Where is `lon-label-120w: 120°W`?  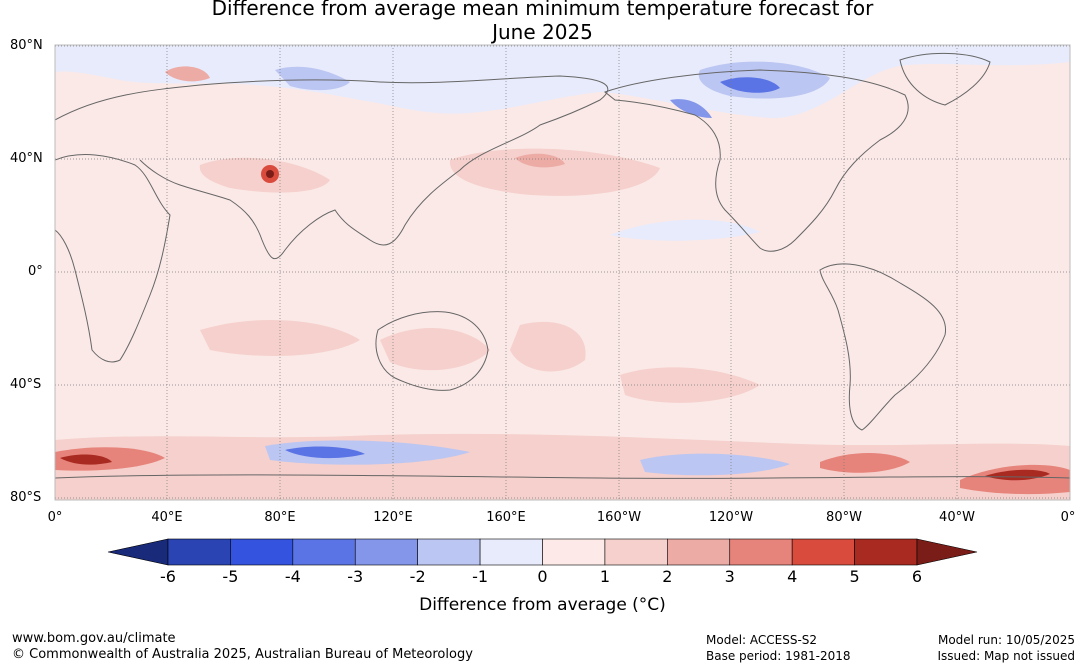 lon-label-120w: 120°W is located at coordinates (731, 517).